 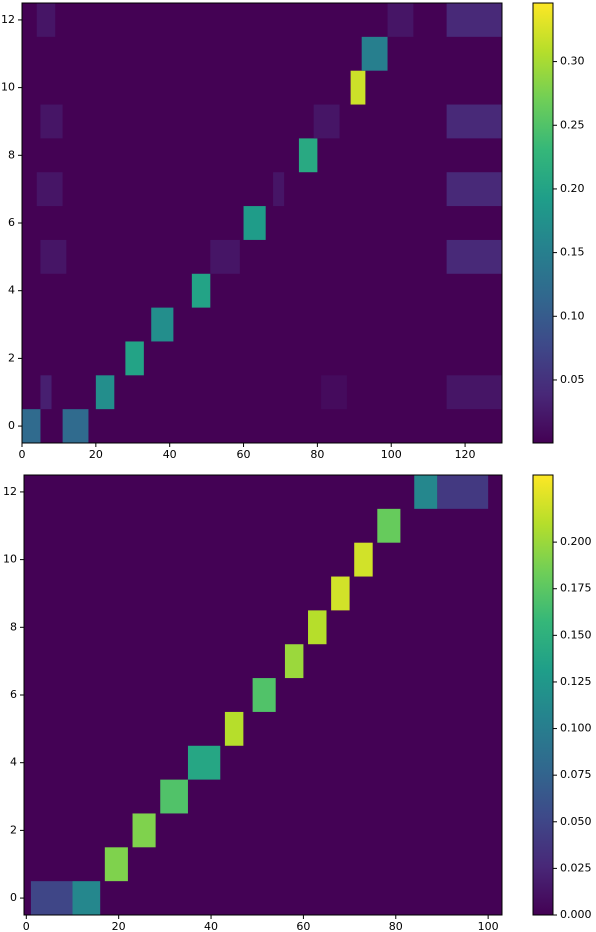 I want to click on colorbar-tick-label: 0.100, so click(x=576, y=728).